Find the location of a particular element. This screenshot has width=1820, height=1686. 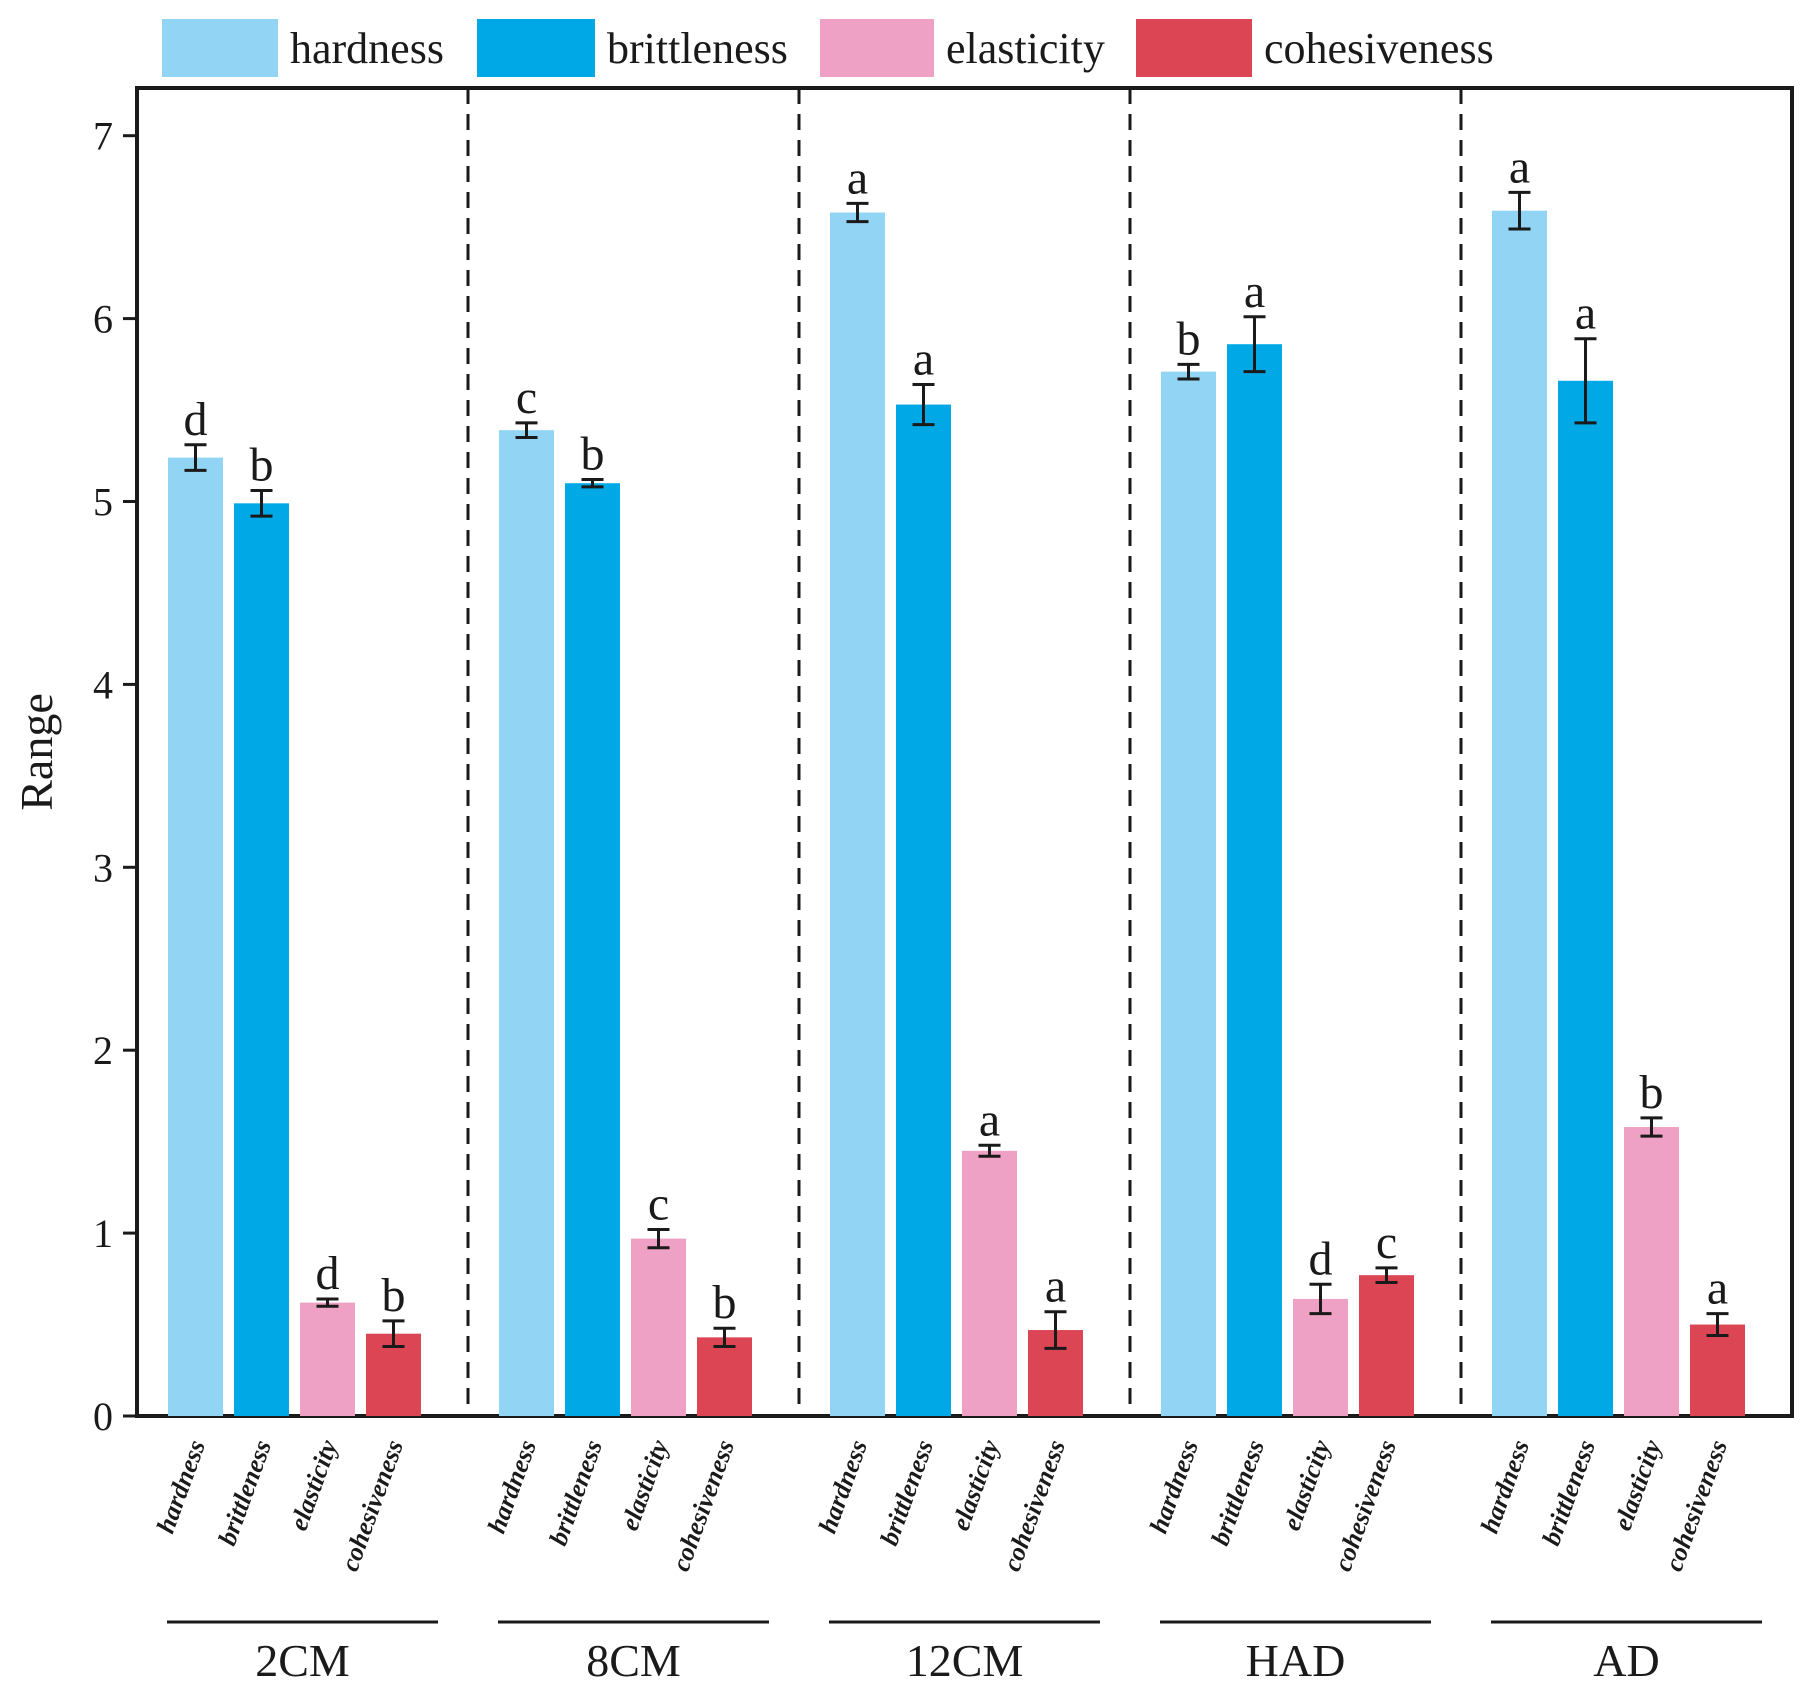

bar-hardness-AD is located at coordinates (1519, 813).